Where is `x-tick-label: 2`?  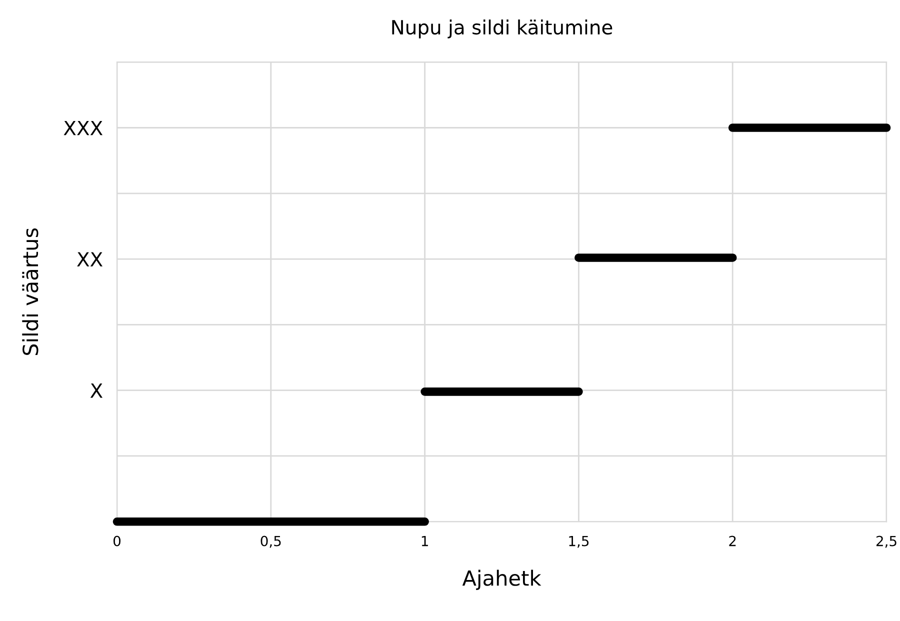 x-tick-label: 2 is located at coordinates (732, 541).